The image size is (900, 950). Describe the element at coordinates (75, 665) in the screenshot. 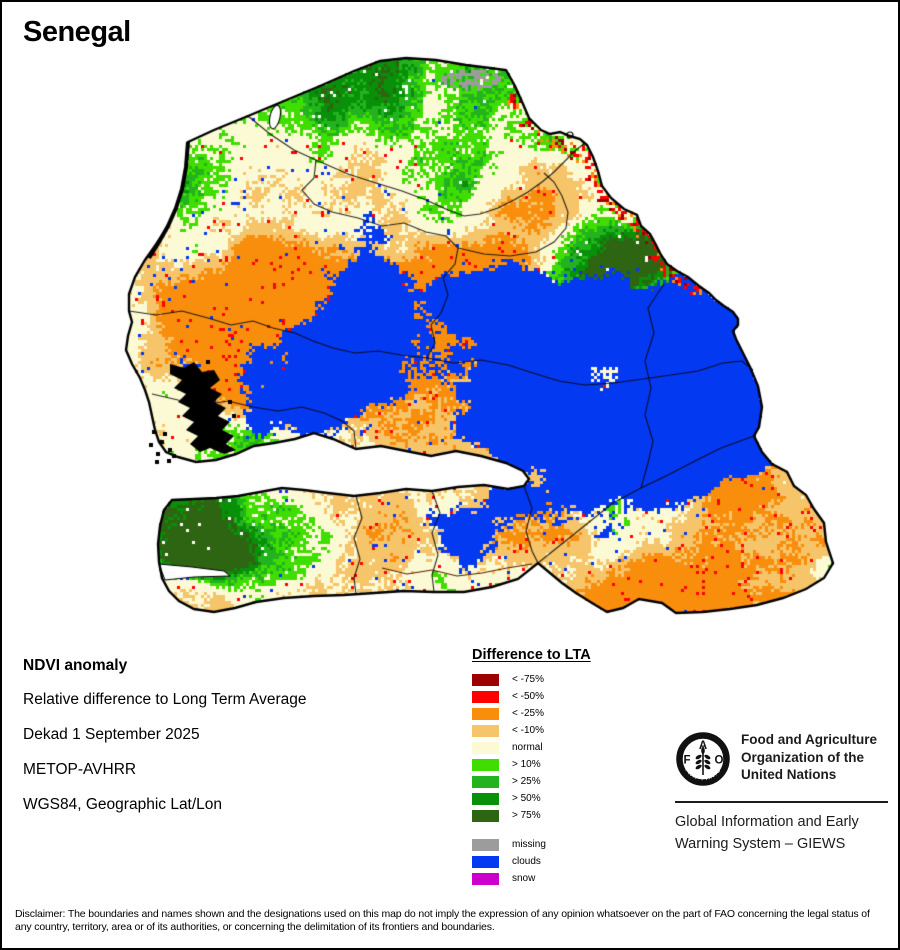

I see `info-heading: NDVI anomaly` at that location.